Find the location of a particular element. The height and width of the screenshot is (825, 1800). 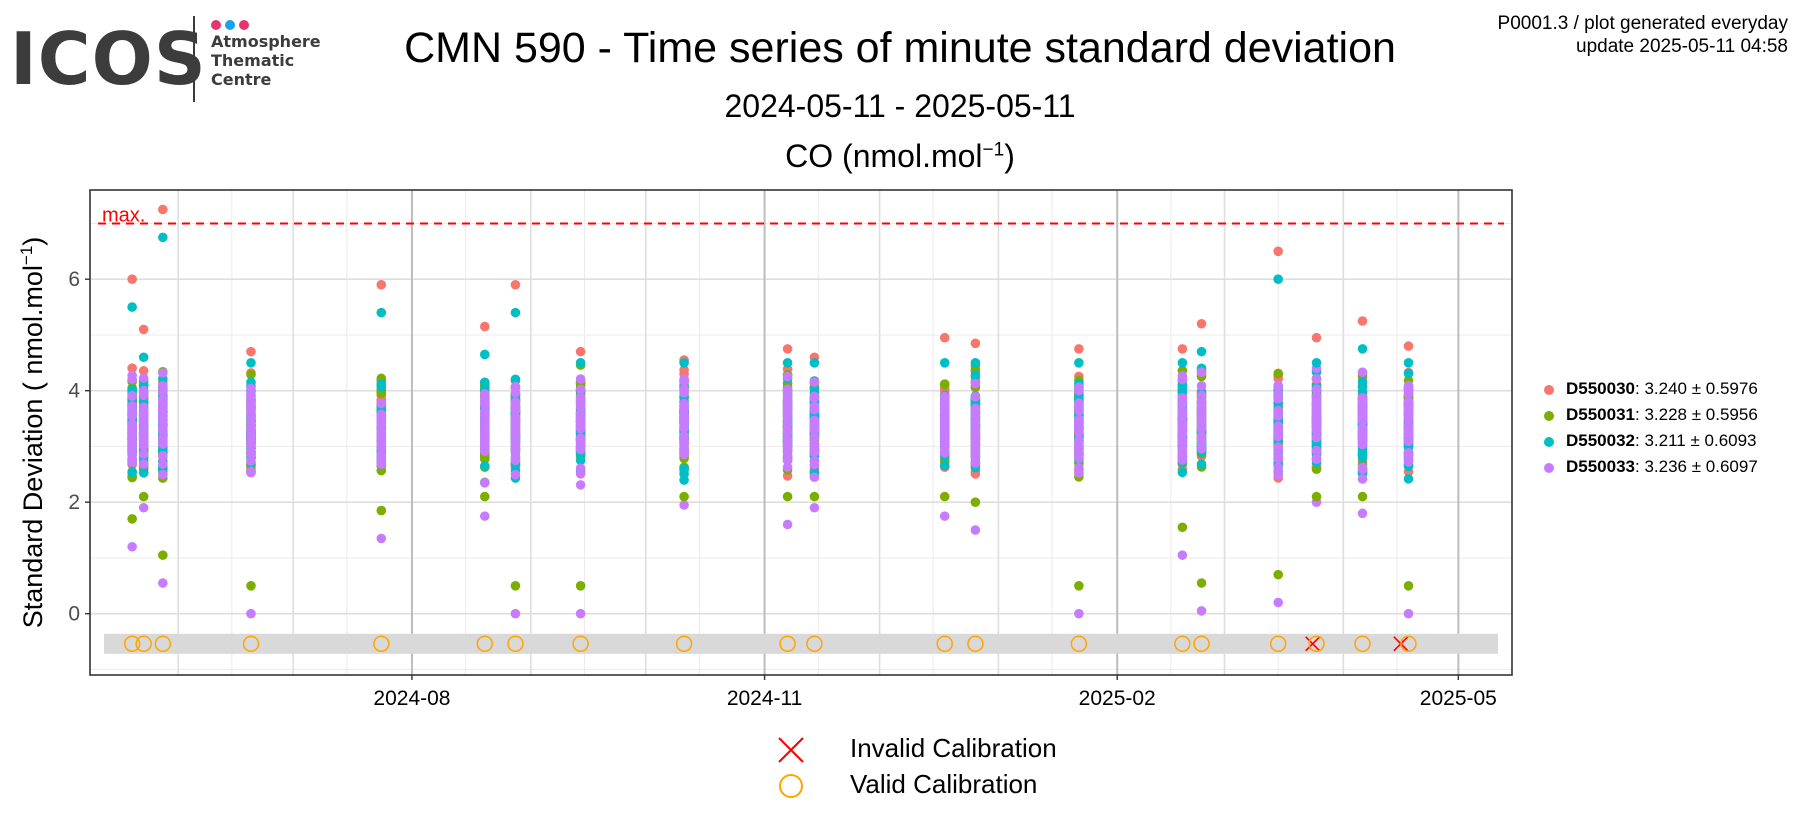

y-tick-label: 0 is located at coordinates (74, 614).